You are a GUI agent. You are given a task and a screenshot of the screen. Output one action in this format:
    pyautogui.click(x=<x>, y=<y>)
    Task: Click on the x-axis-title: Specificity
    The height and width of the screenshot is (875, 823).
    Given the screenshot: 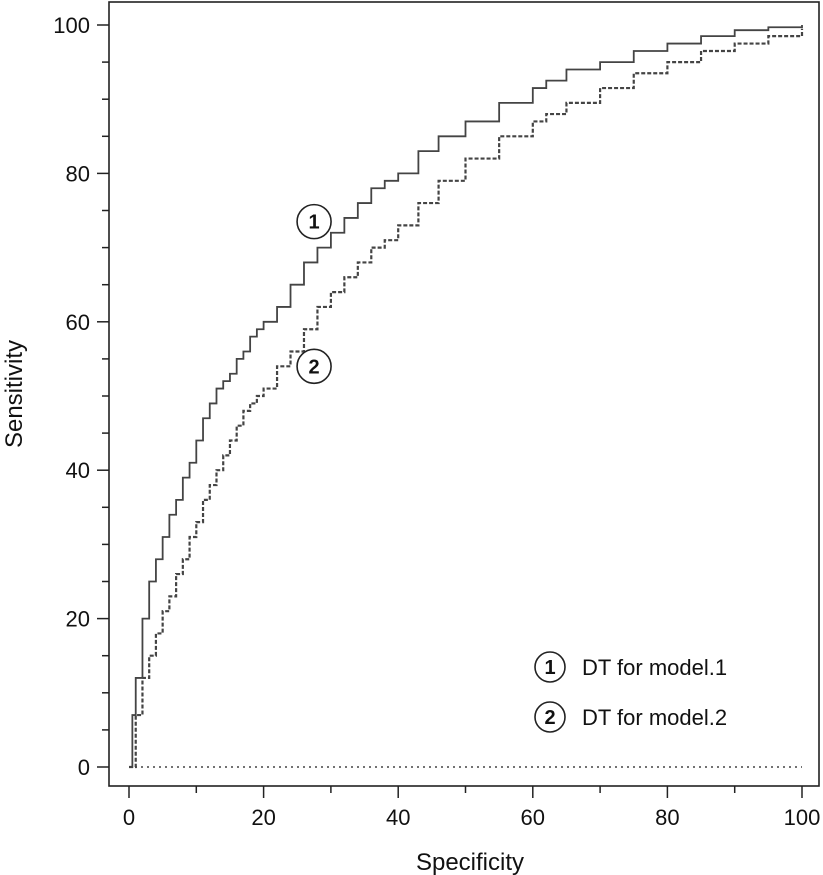 What is the action you would take?
    pyautogui.click(x=470, y=862)
    